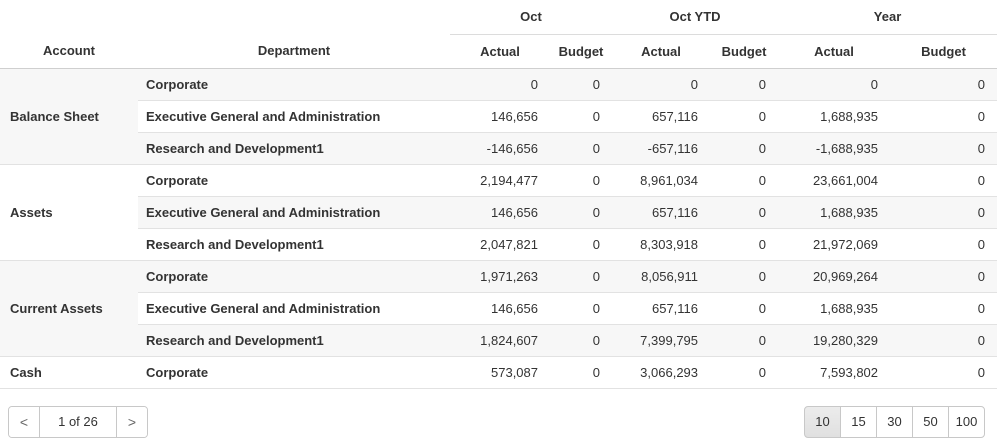 This screenshot has height=448, width=997. I want to click on col-header-department: Department, so click(294, 51).